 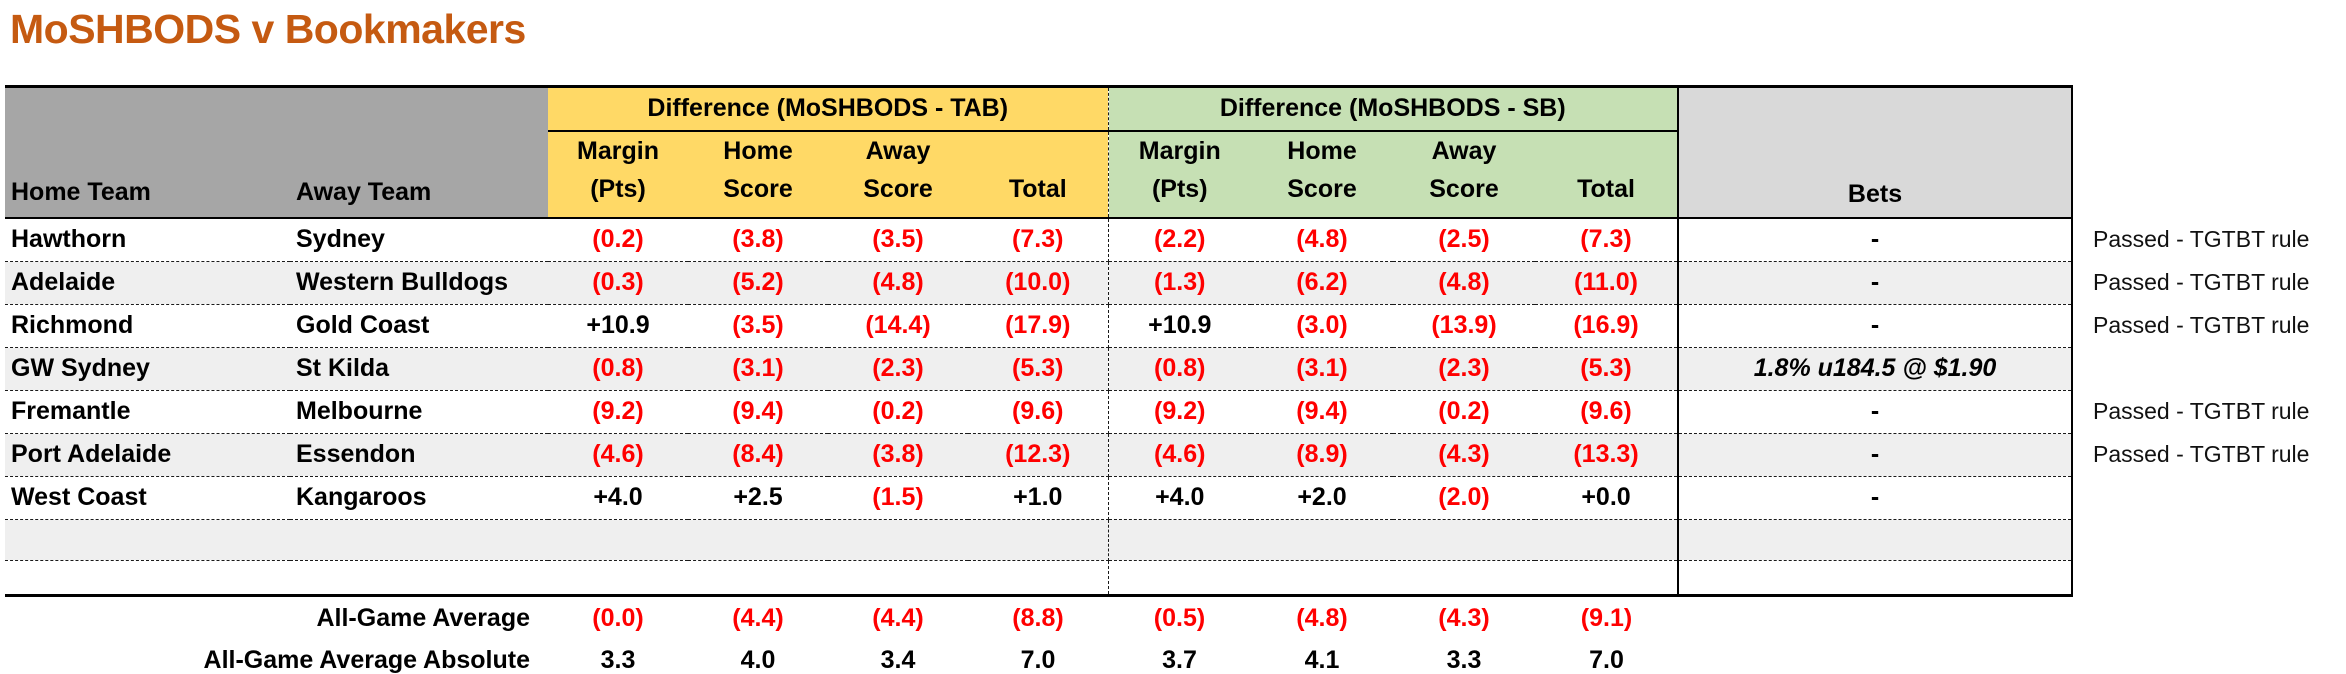 What do you see at coordinates (1179, 660) in the screenshot?
I see `summary-sb-value: 3.7` at bounding box center [1179, 660].